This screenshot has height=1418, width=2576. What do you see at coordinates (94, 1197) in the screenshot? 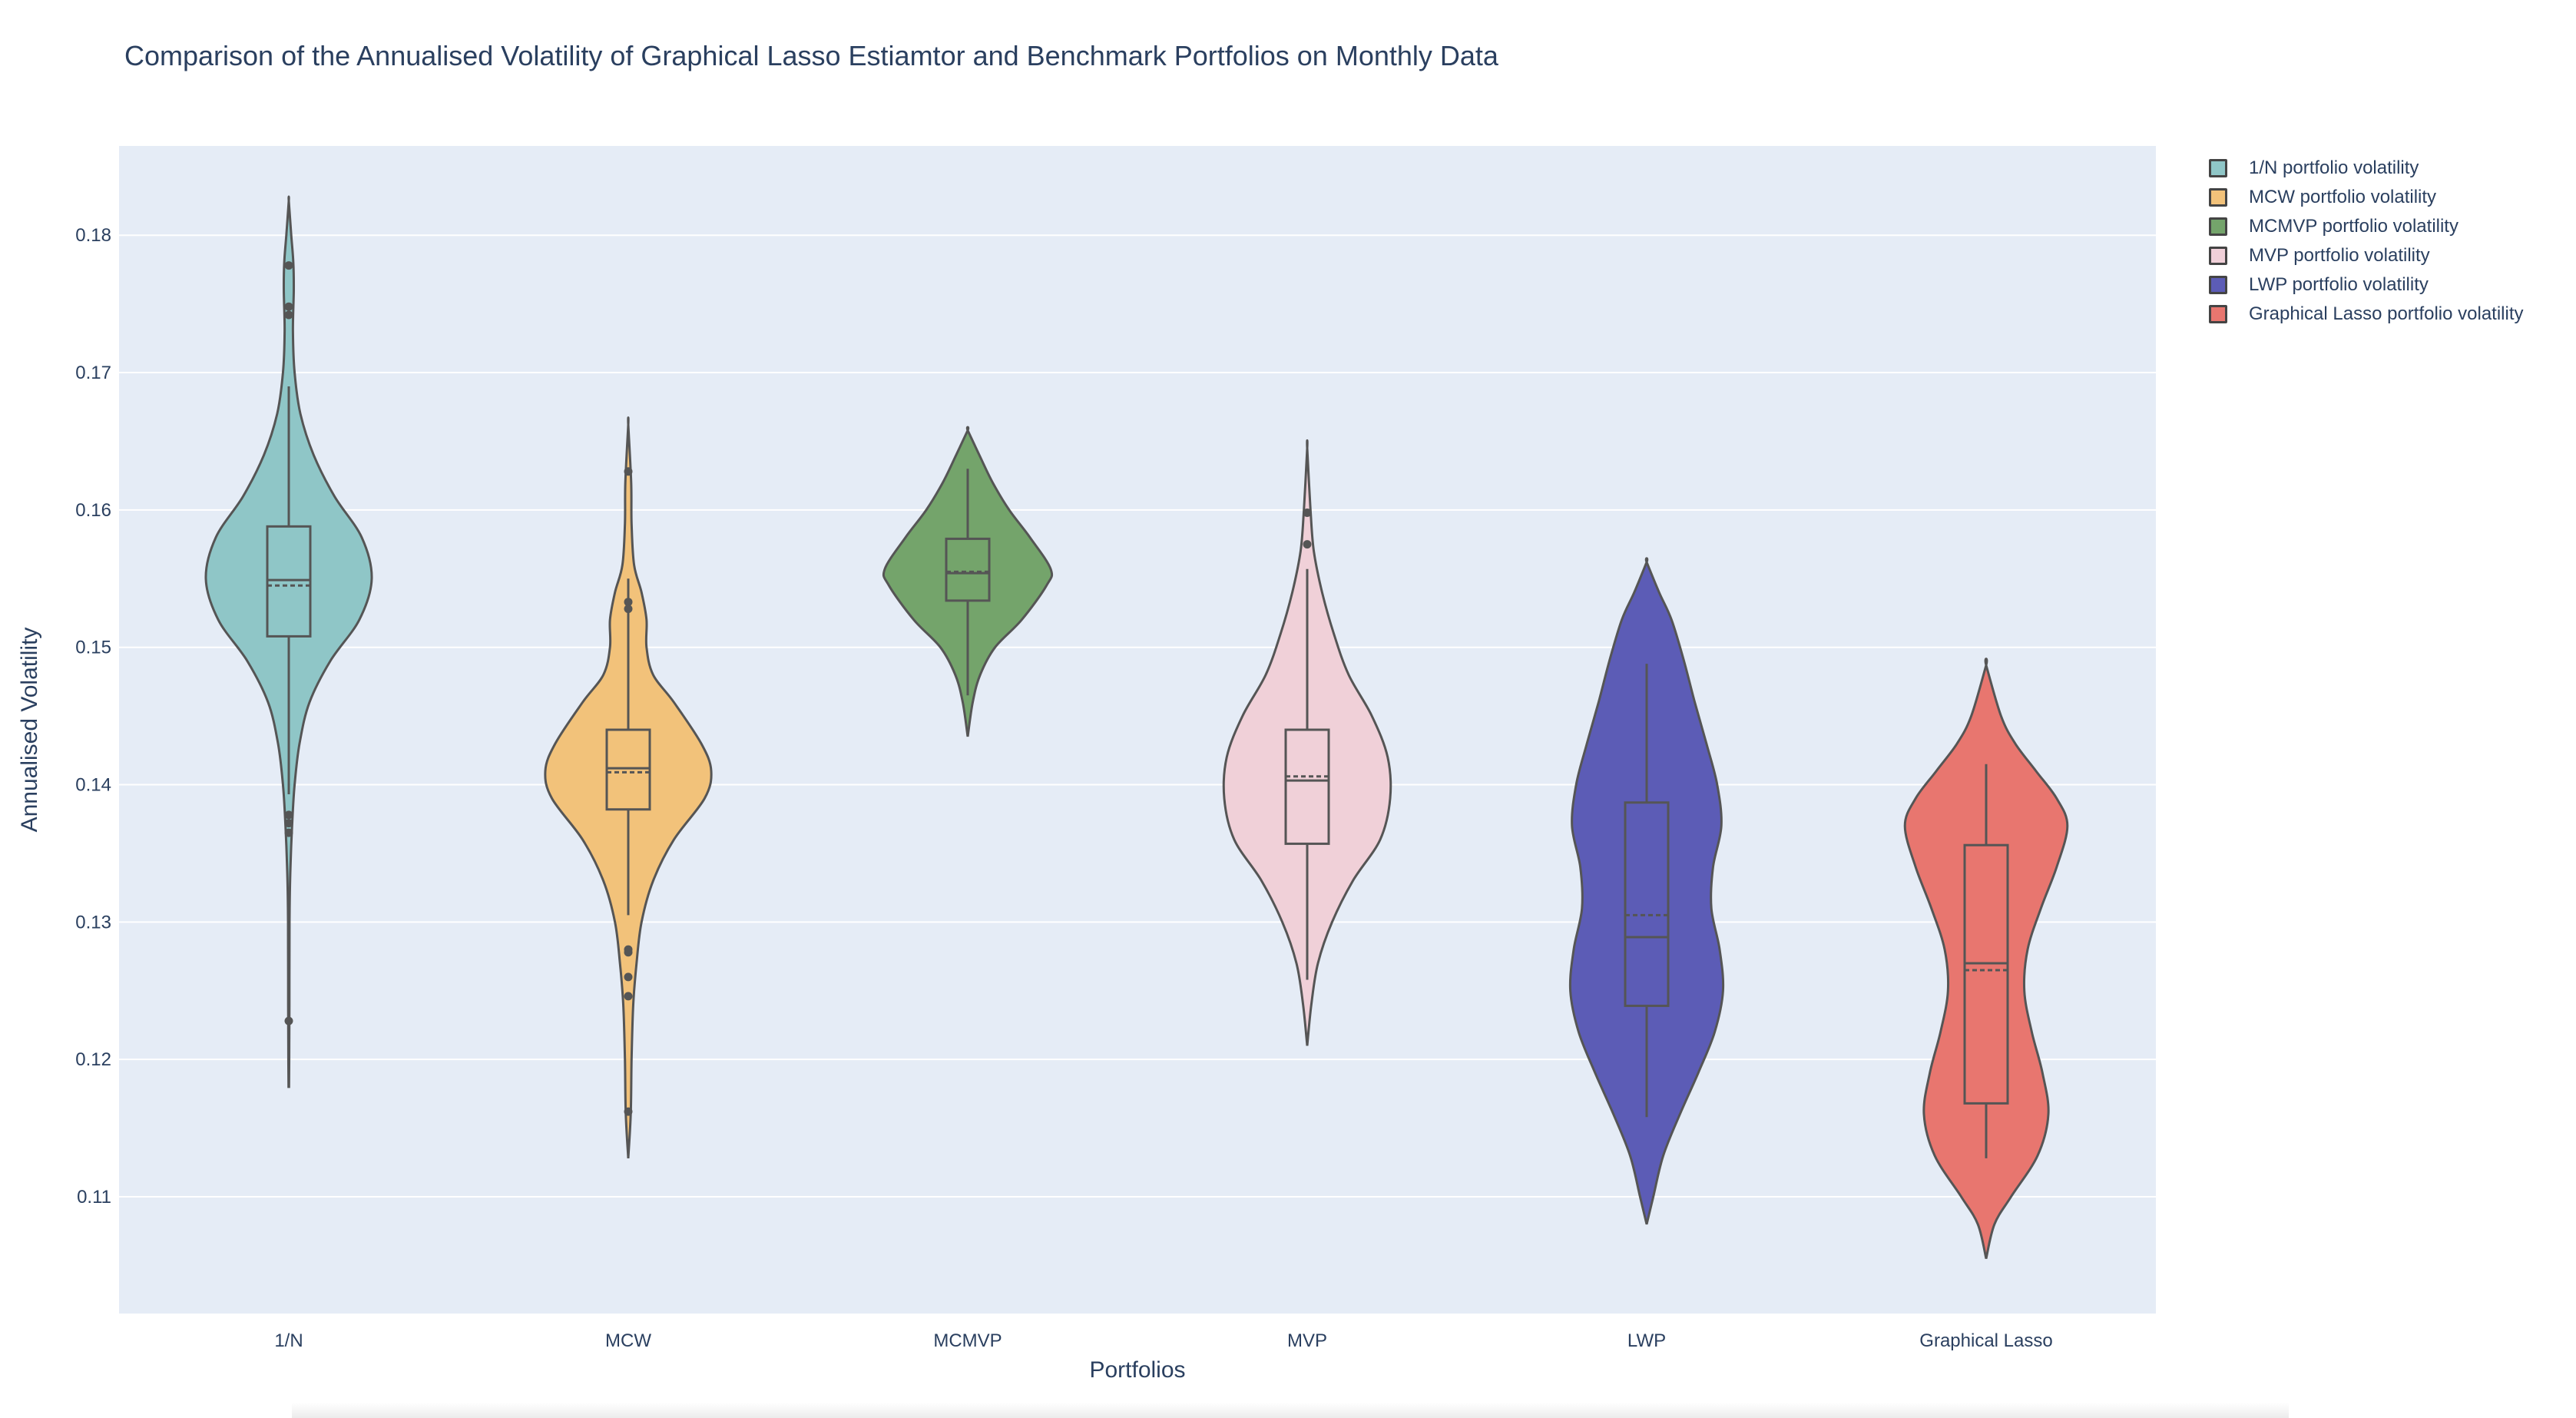
I see `y-tick-label: 0.11` at bounding box center [94, 1197].